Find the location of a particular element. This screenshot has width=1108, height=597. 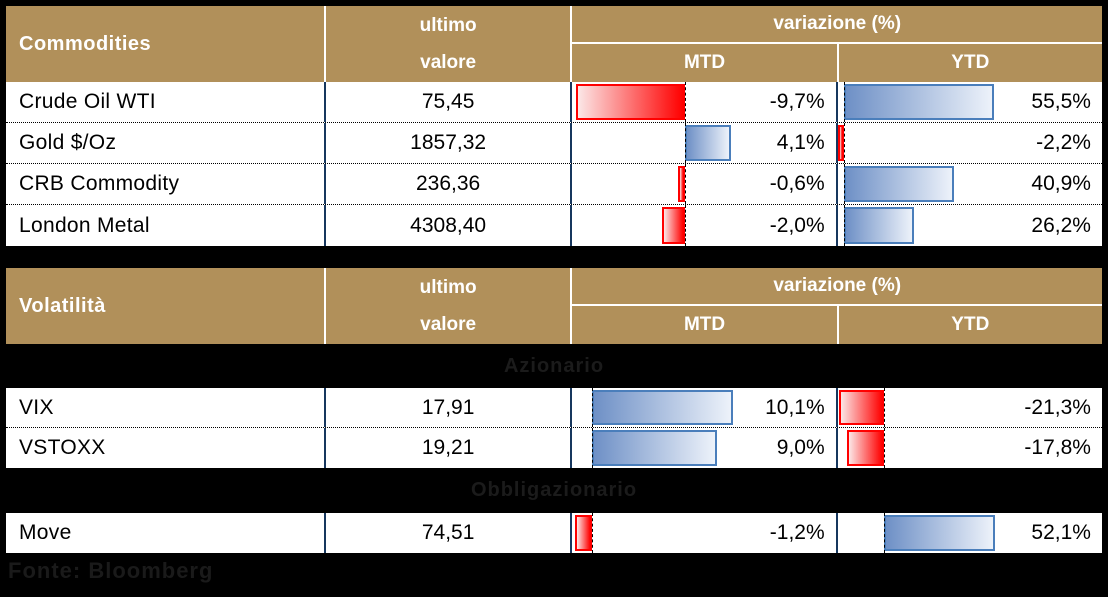

ytd-value: -2,2% is located at coordinates (1063, 142).